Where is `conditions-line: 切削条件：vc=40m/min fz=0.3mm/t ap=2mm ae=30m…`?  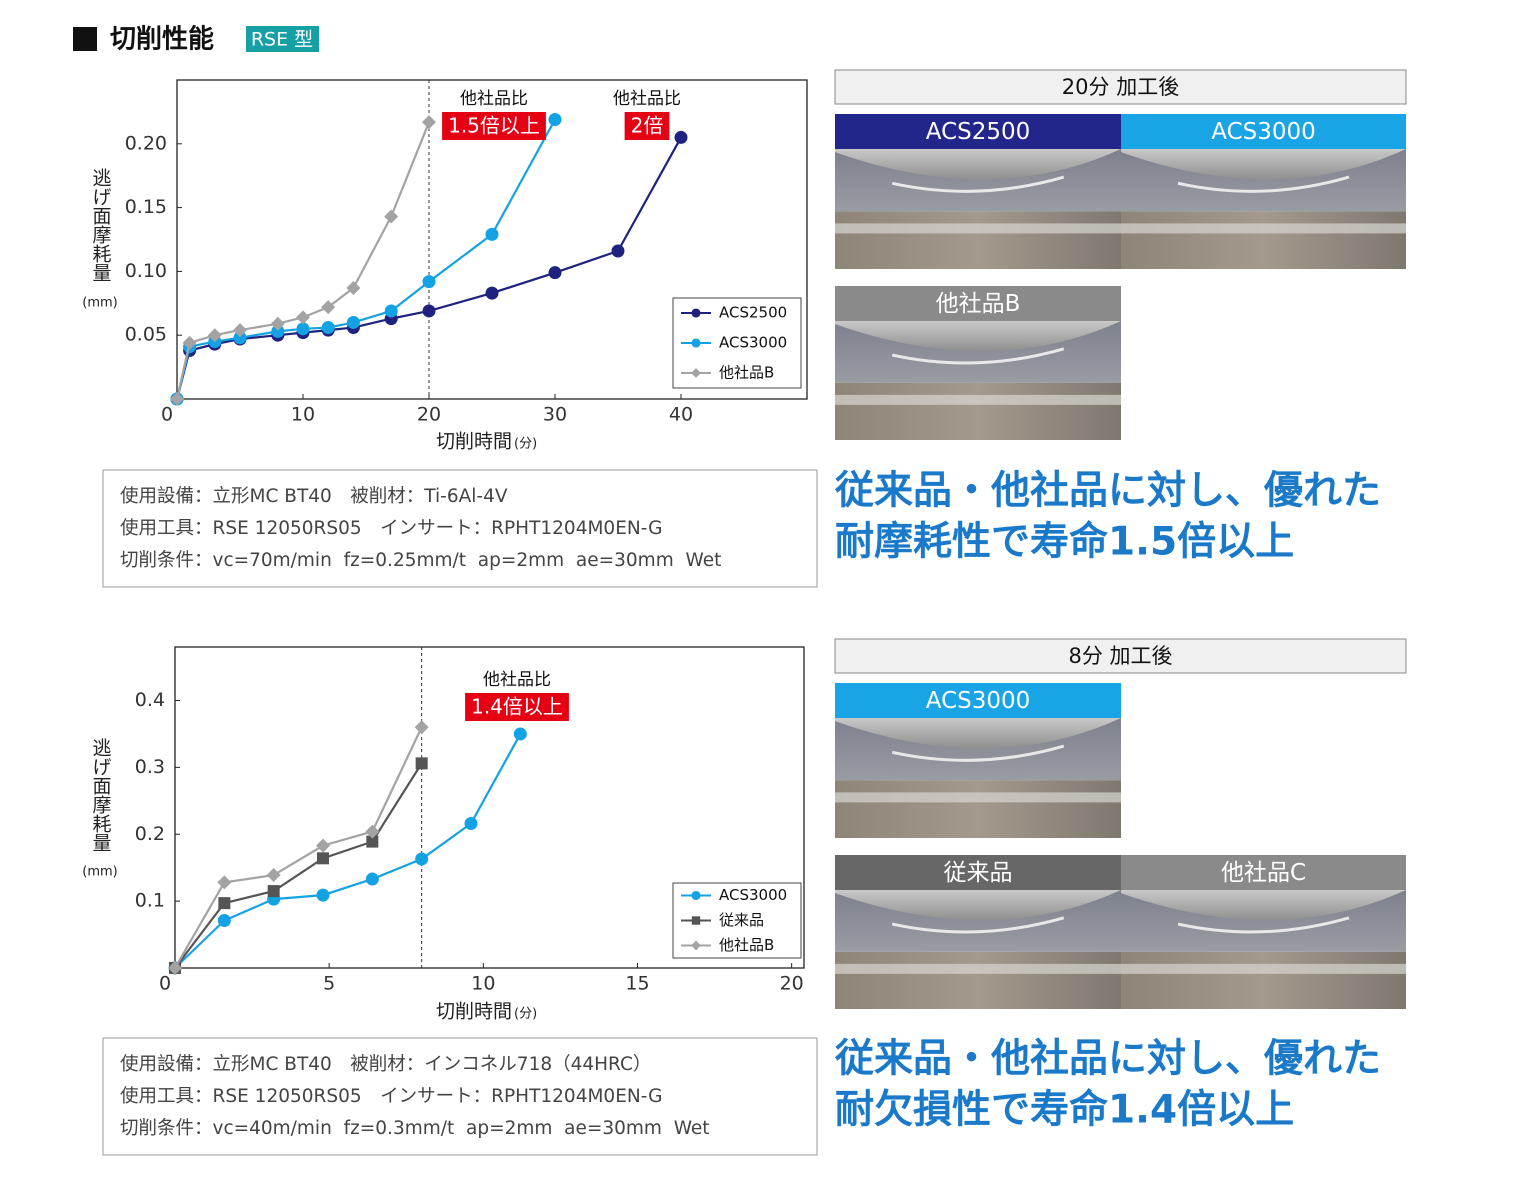 conditions-line: 切削条件：vc=40m/min fz=0.3mm/t ap=2mm ae=30m… is located at coordinates (415, 1128).